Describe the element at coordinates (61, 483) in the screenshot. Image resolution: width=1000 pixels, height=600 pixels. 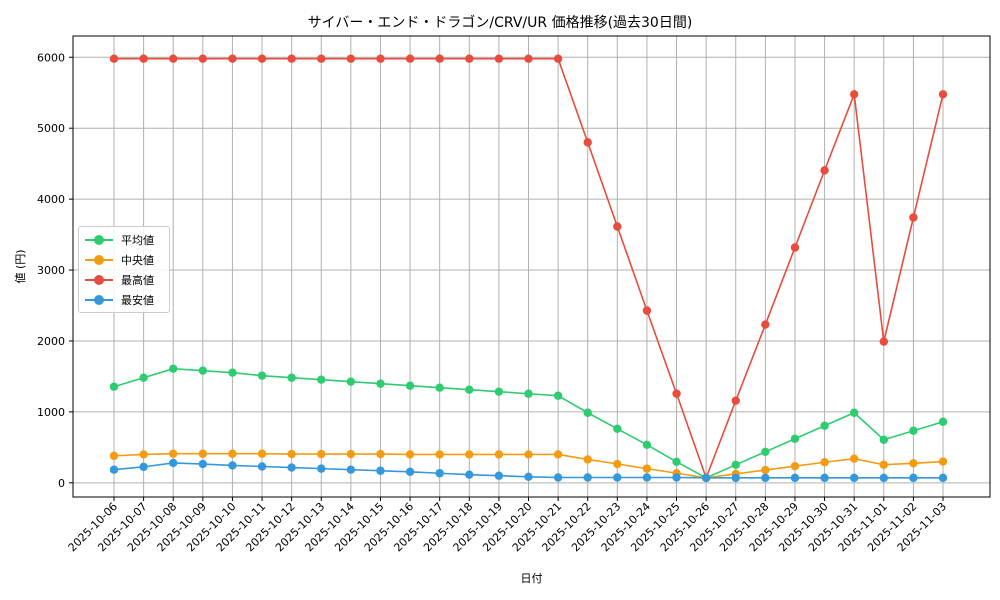
I see `y-tick-label: 0` at that location.